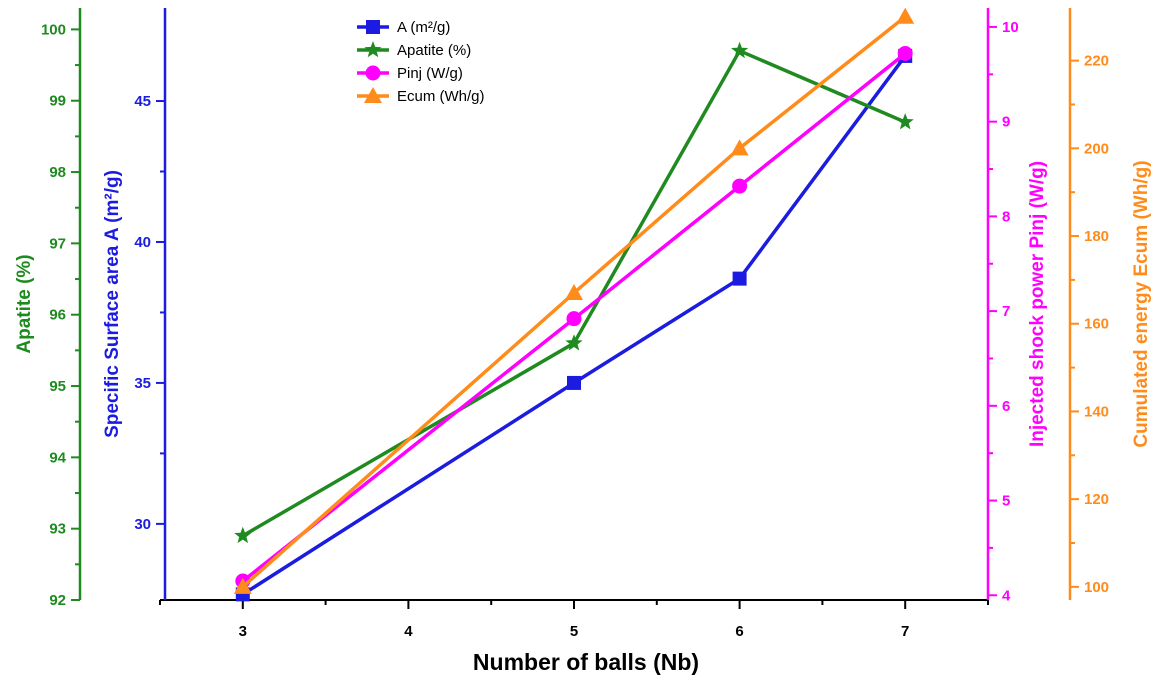  What do you see at coordinates (421, 62) in the screenshot?
I see `legend: A (m²/g) Apatite (%) Pinj (W/g) Ecum (Wh/g)` at bounding box center [421, 62].